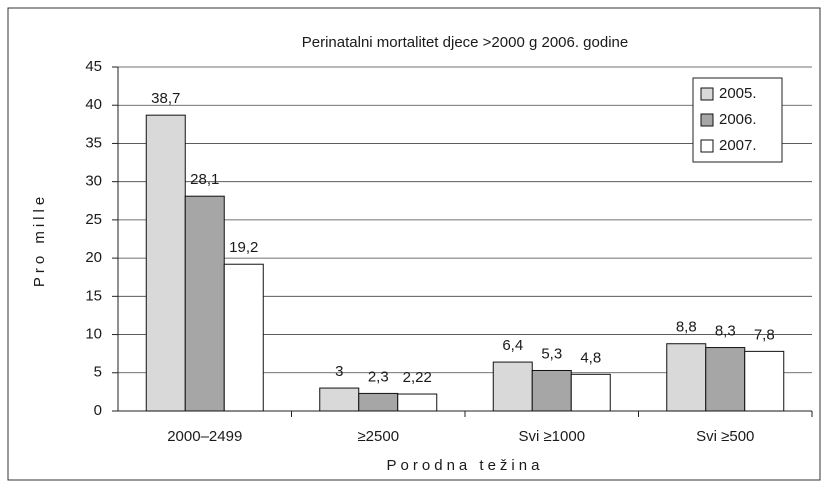 The width and height of the screenshot is (828, 493). I want to click on legend-label: 2006., so click(738, 119).